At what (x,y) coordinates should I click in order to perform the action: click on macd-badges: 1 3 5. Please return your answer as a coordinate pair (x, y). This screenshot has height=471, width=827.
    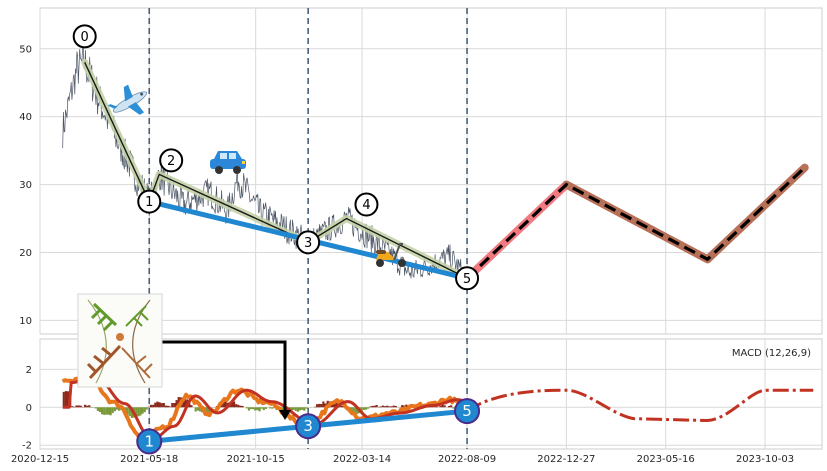
    Looking at the image, I should click on (308, 426).